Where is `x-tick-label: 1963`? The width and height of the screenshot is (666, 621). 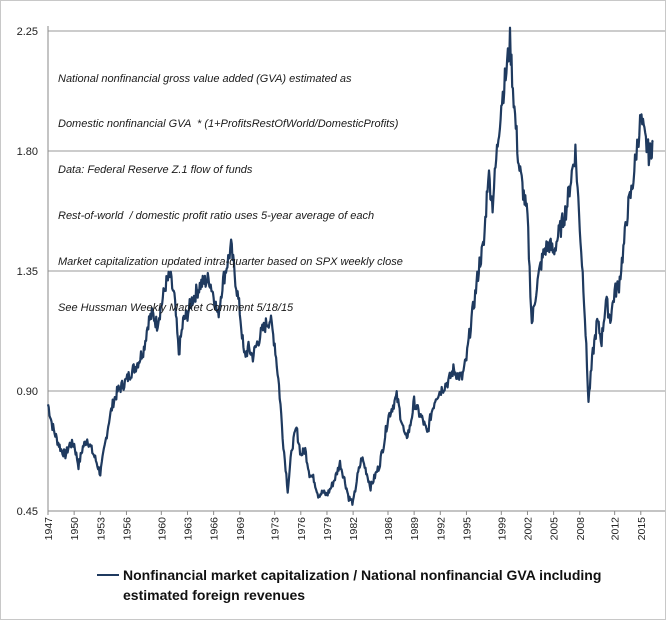 x-tick-label: 1963 is located at coordinates (188, 529).